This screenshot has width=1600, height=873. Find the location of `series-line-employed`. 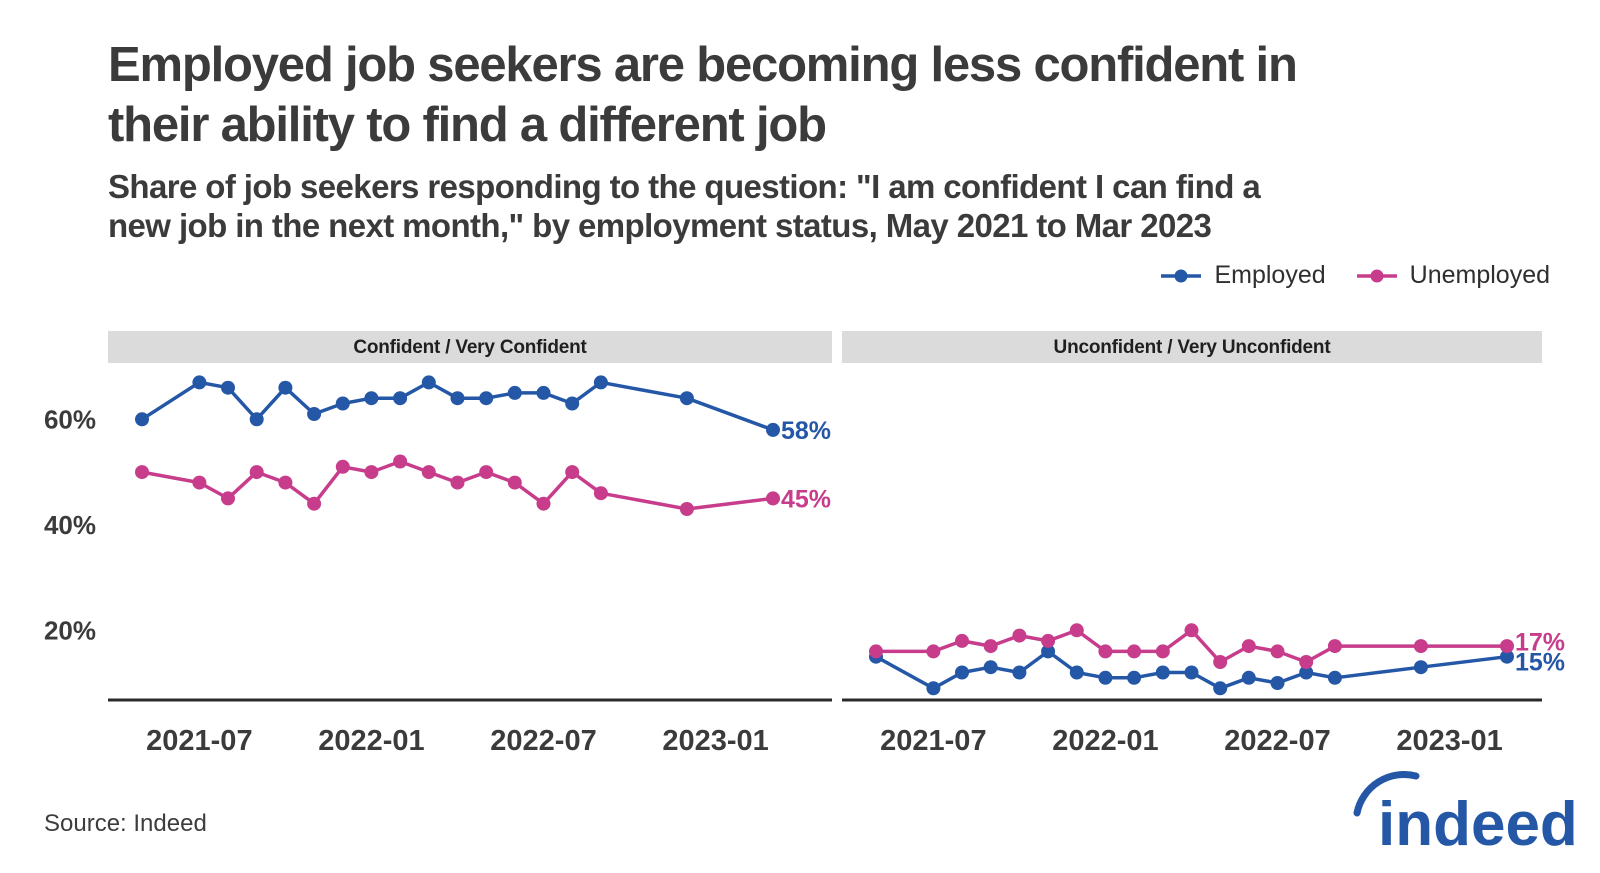

series-line-employed is located at coordinates (457, 406).